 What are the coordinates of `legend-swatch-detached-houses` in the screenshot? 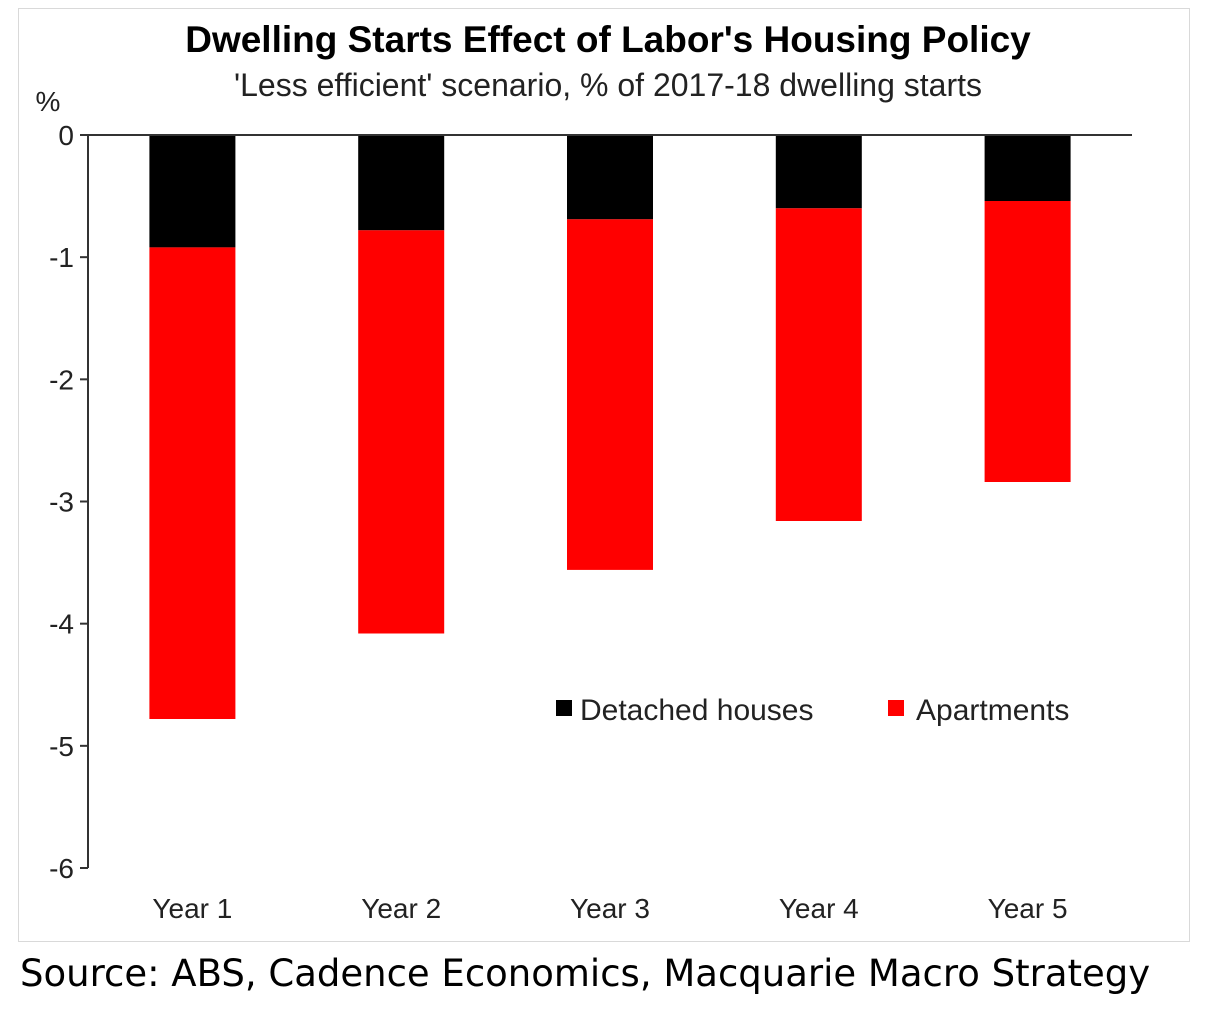 It's located at (564, 708).